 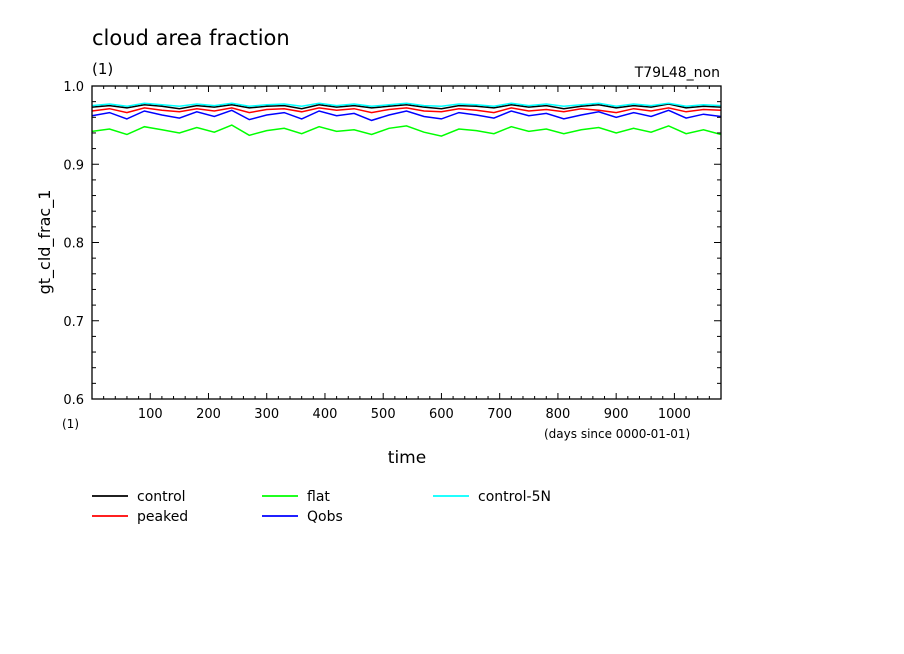 I want to click on series-line-control-5n, so click(x=406, y=105).